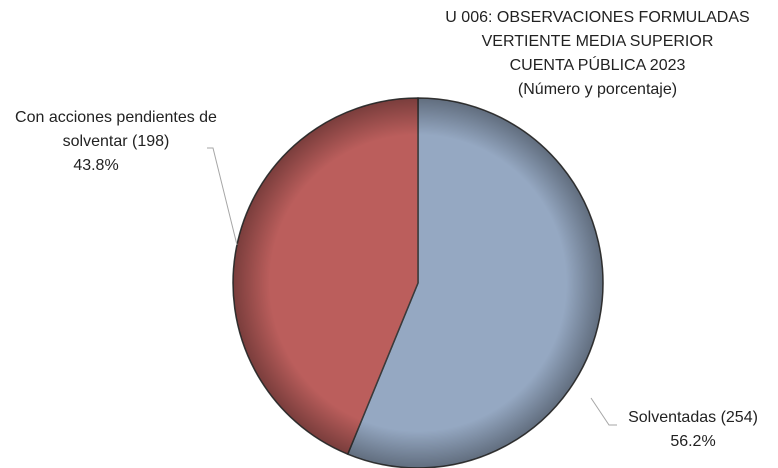 The width and height of the screenshot is (778, 468). I want to click on subtitle: (Número y porcentaje), so click(597, 89).